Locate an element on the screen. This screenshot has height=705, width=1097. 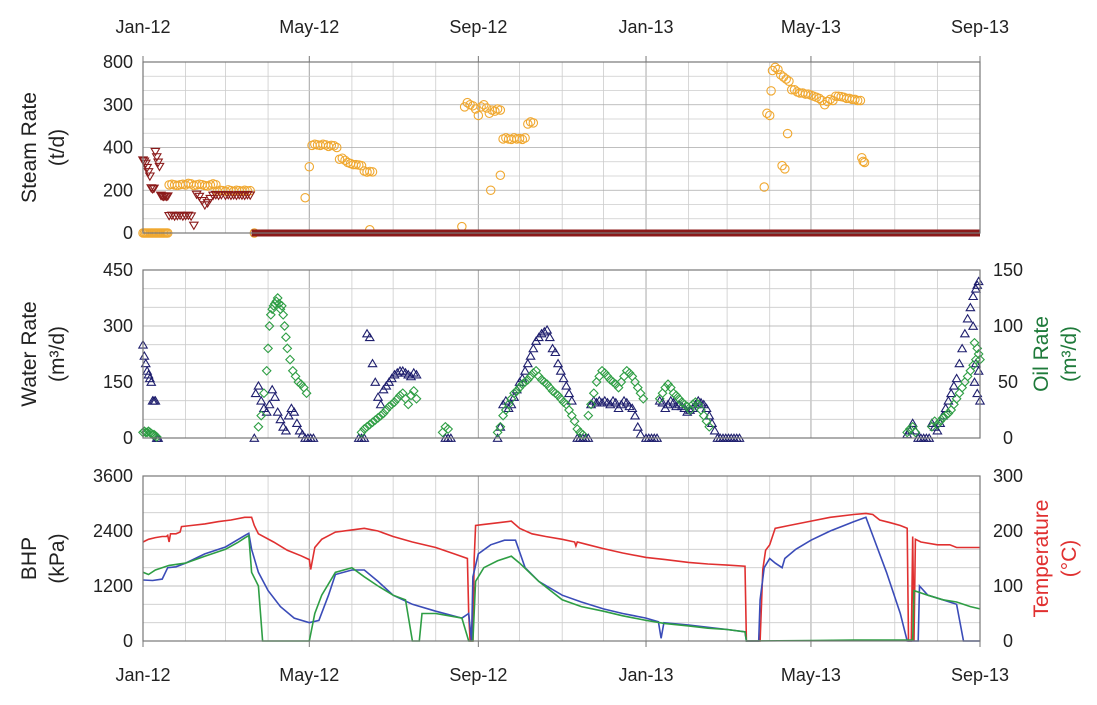
x-tick-label-bottom: Sep-12 is located at coordinates (478, 675).